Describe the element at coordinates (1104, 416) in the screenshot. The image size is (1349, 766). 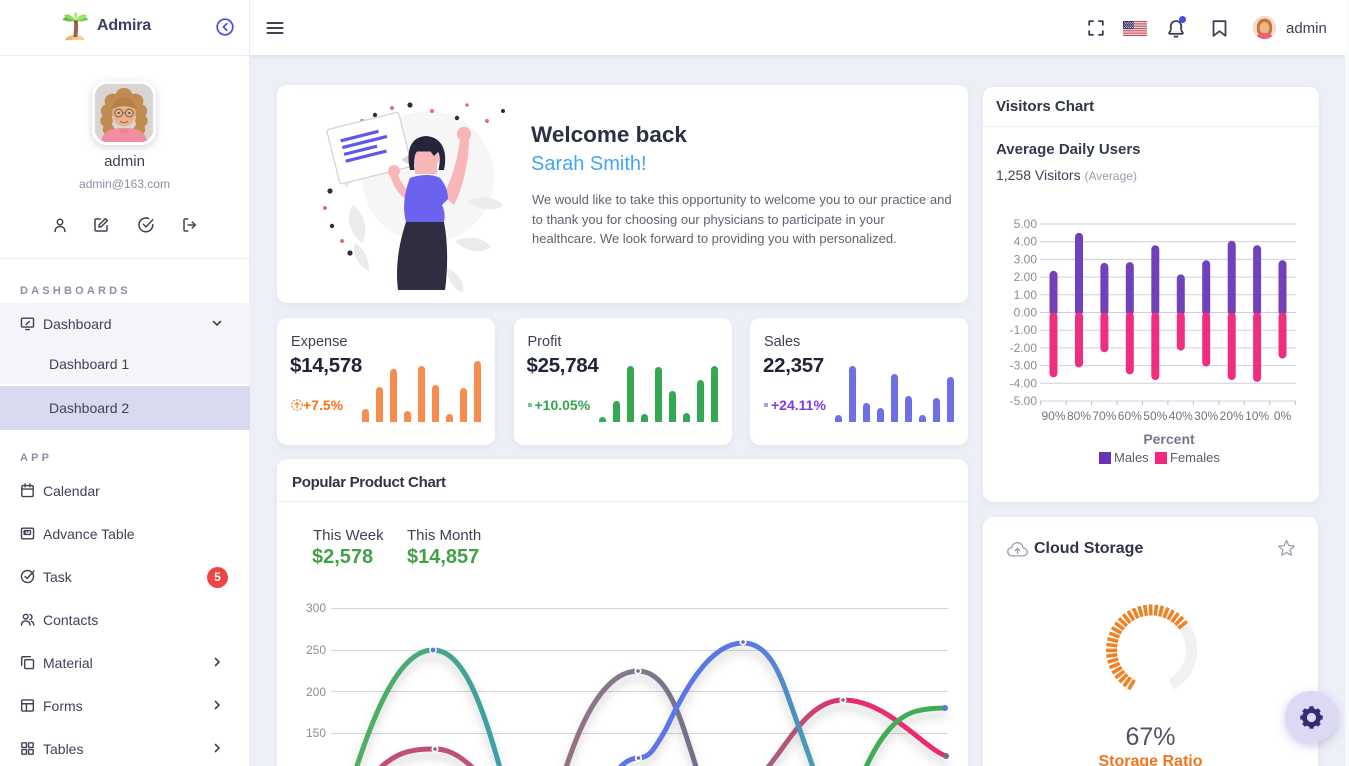
I see `svg-text: 70%` at that location.